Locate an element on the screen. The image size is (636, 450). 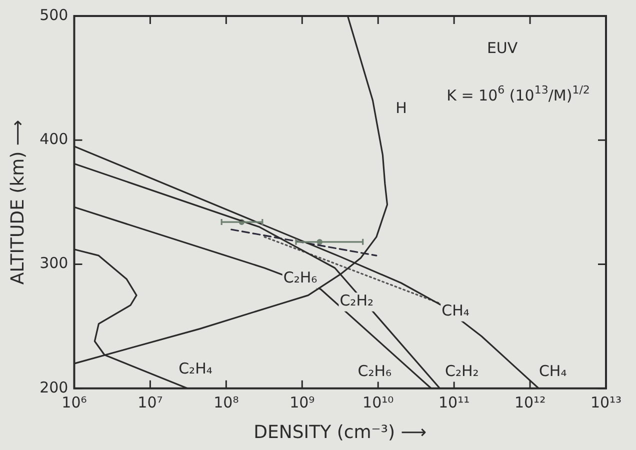
x-tick-label: 10⁷ is located at coordinates (150, 402).